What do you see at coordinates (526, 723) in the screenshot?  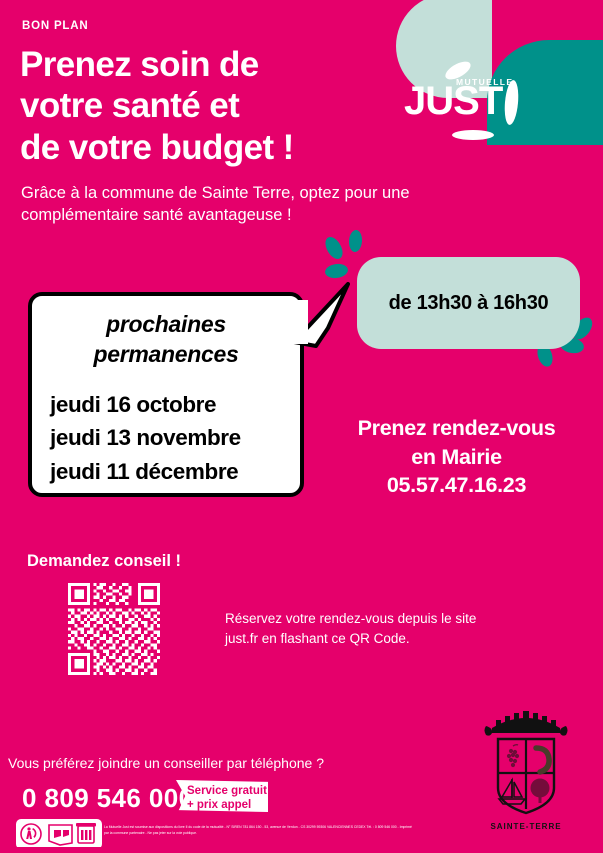 I see `mural-crown-icon` at bounding box center [526, 723].